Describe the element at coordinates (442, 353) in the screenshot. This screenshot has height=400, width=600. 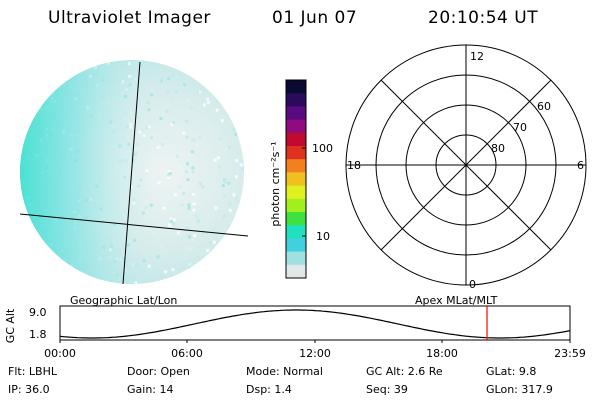
I see `x-tick-label-1800: 18:00` at that location.